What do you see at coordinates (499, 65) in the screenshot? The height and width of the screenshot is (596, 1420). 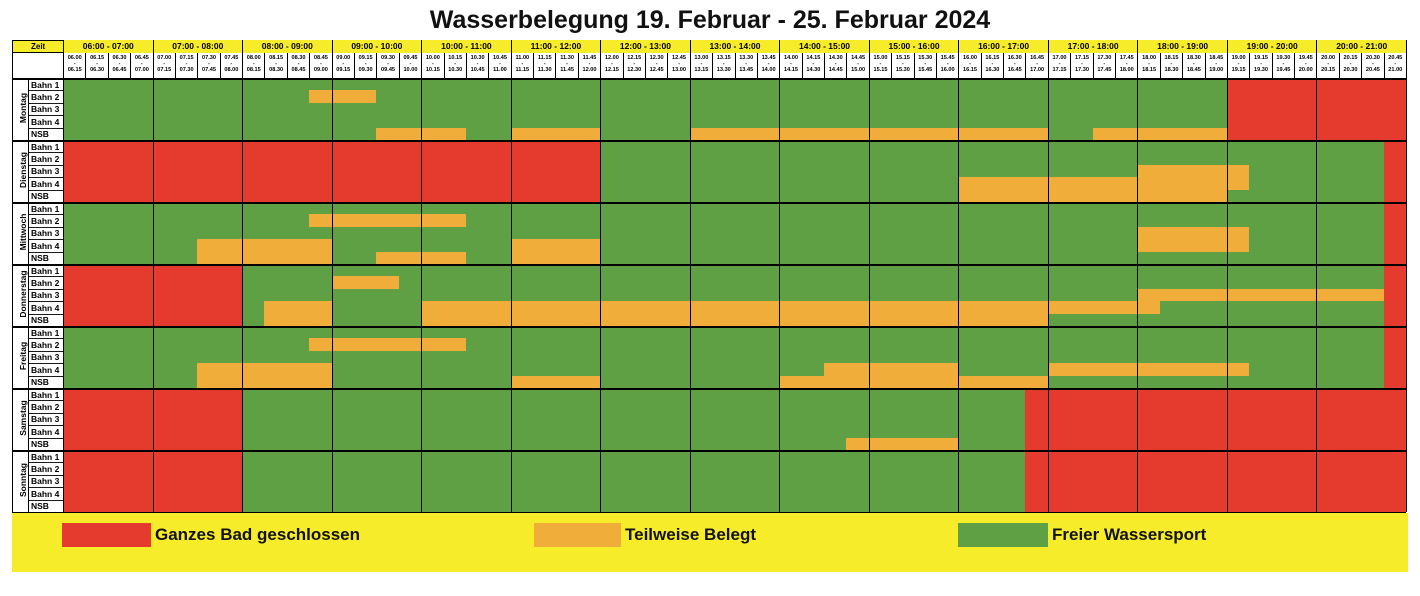 I see `slot-header: 10.45-11.00` at bounding box center [499, 65].